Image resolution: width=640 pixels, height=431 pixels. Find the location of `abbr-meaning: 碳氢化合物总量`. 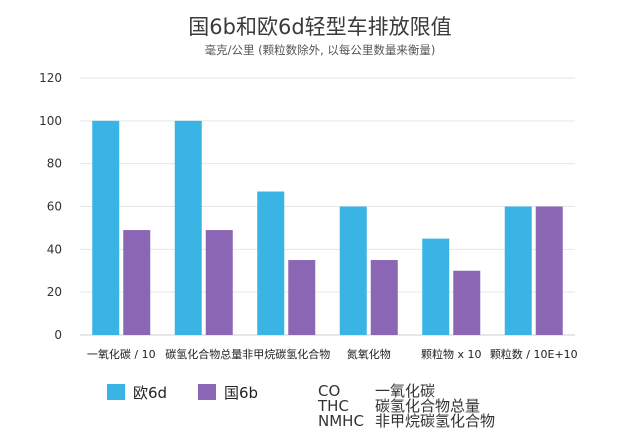

abbr-meaning: 碳氢化合物总量 is located at coordinates (427, 406).